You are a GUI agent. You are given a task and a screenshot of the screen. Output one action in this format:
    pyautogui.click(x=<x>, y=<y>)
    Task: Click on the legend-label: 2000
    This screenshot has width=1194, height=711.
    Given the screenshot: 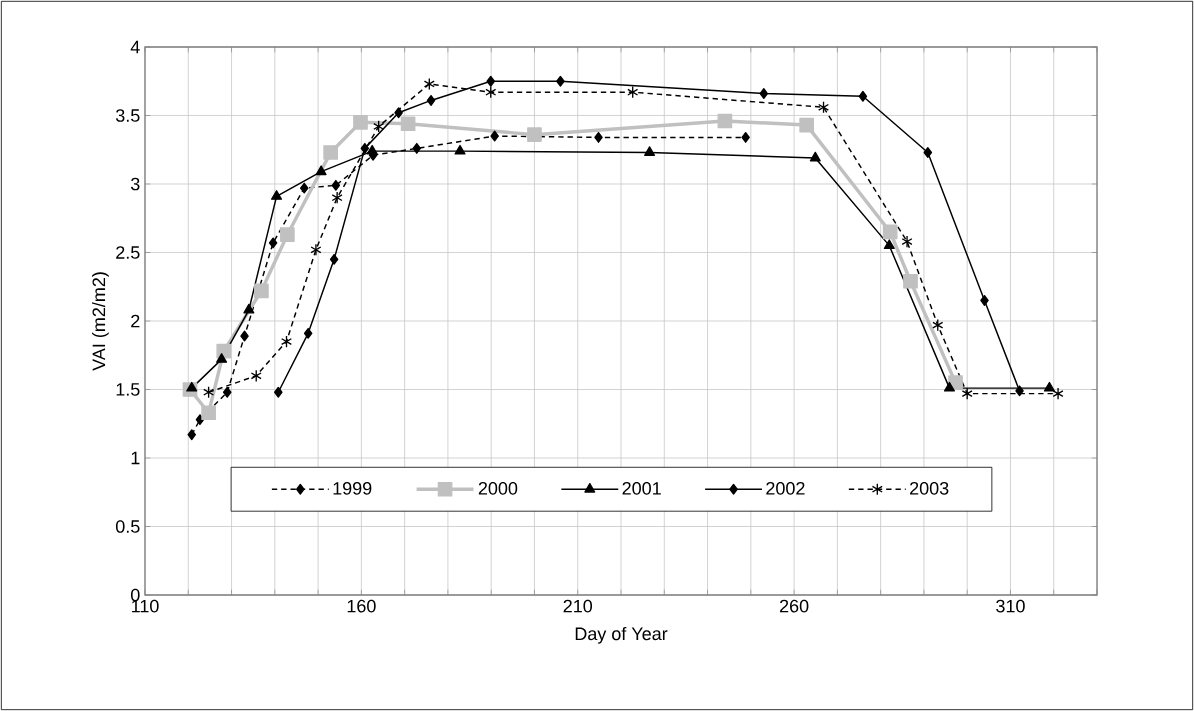 What is the action you would take?
    pyautogui.click(x=498, y=488)
    